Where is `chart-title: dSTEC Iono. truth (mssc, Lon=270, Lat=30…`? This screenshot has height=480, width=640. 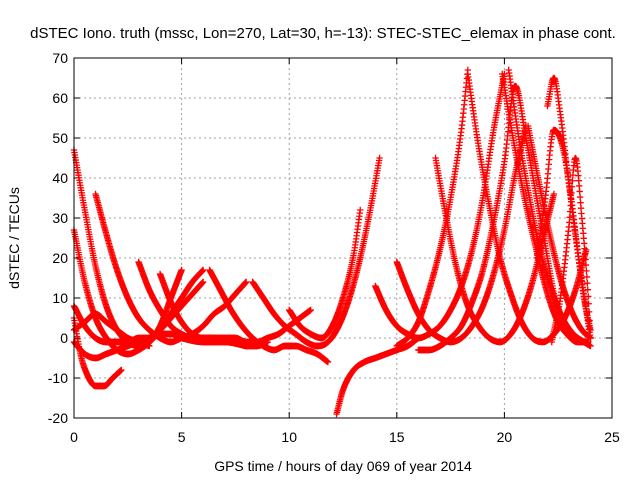 chart-title: dSTEC Iono. truth (mssc, Lon=270, Lat=30… is located at coordinates (323, 33).